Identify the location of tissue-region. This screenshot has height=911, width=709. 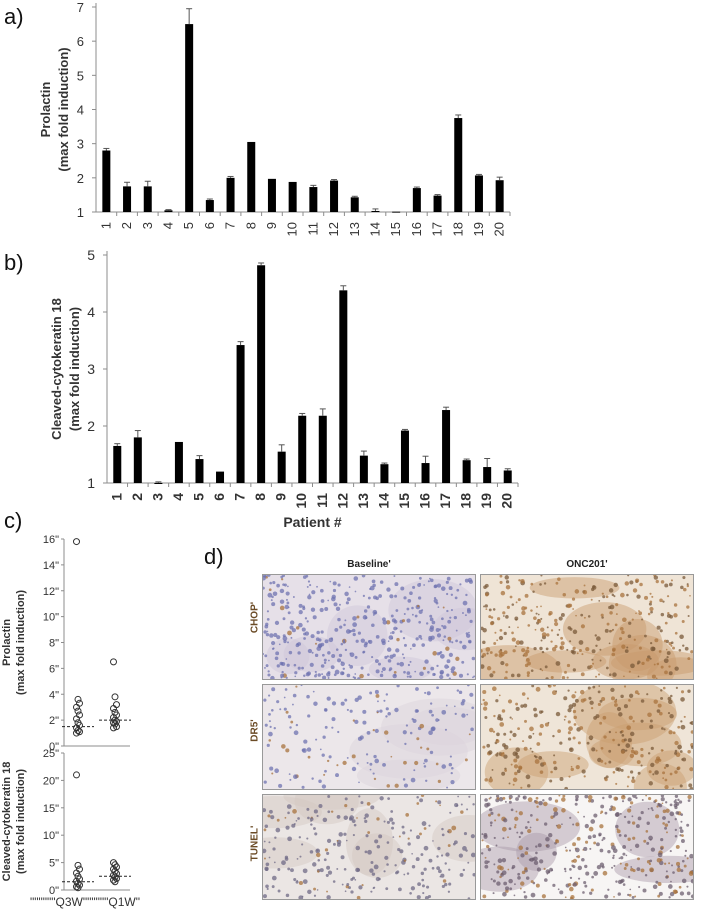
(604, 629).